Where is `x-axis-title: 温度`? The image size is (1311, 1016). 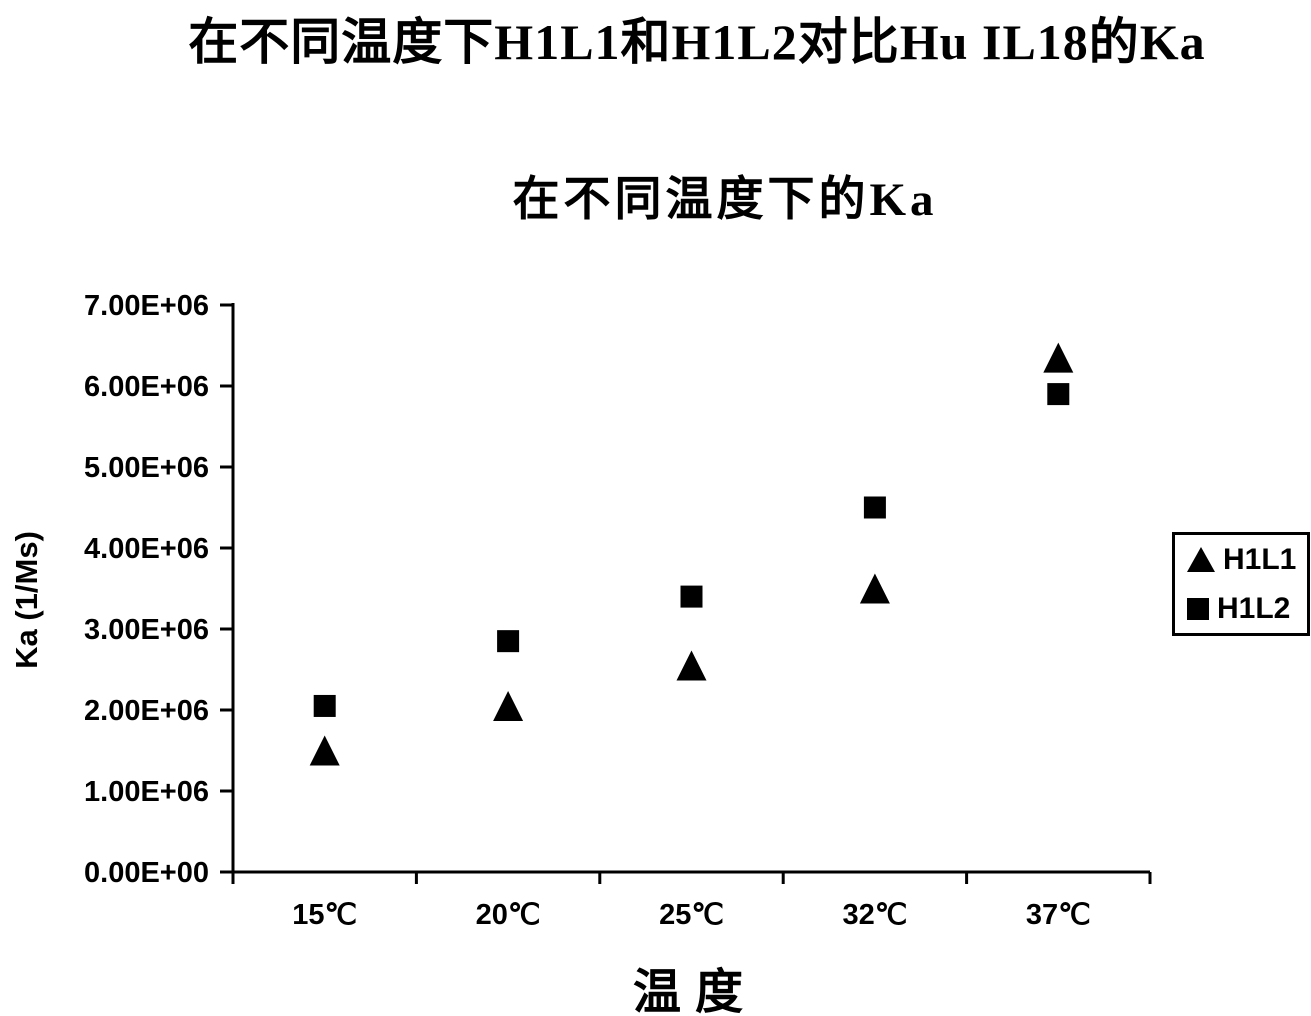 x-axis-title: 温度 is located at coordinates (695, 991).